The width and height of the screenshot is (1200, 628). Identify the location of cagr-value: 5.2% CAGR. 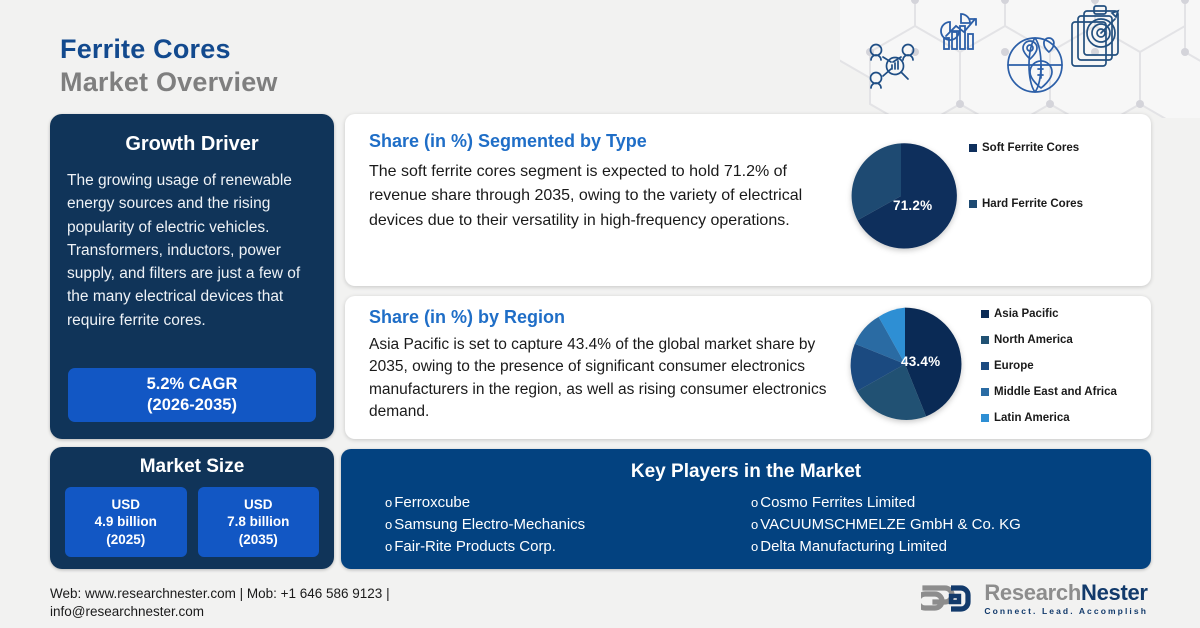
(192, 384).